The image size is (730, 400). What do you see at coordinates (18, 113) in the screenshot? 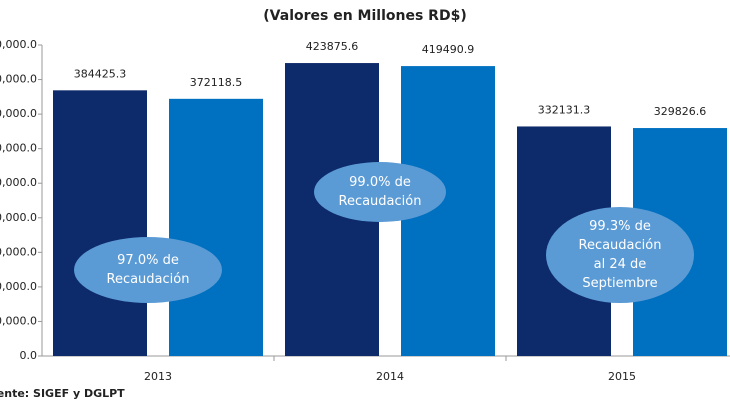
I see `y-tick-label: 350,000.0` at bounding box center [18, 113].